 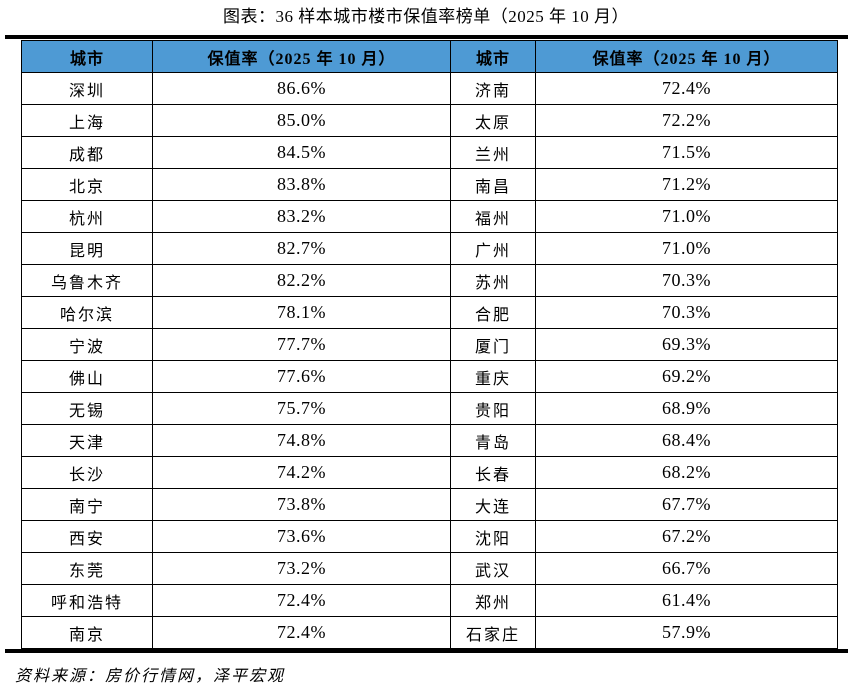 I want to click on table-row: 北京 83.8% 南昌 71.2%, so click(x=429, y=184).